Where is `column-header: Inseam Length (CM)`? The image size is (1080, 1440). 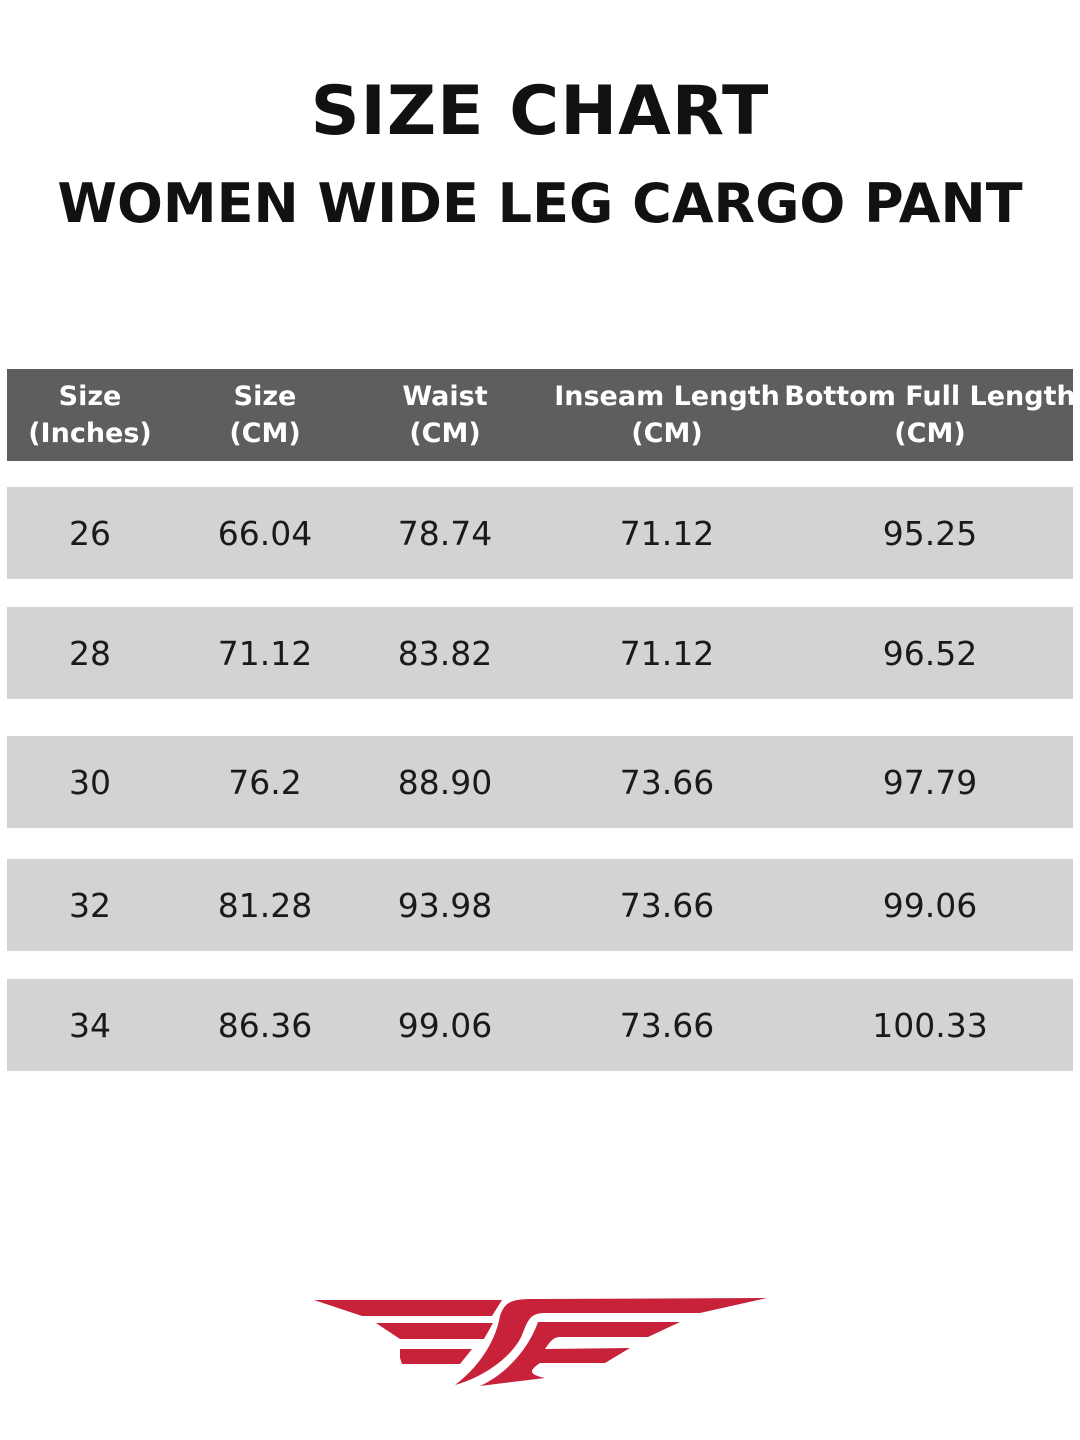 column-header: Inseam Length (CM) is located at coordinates (667, 415).